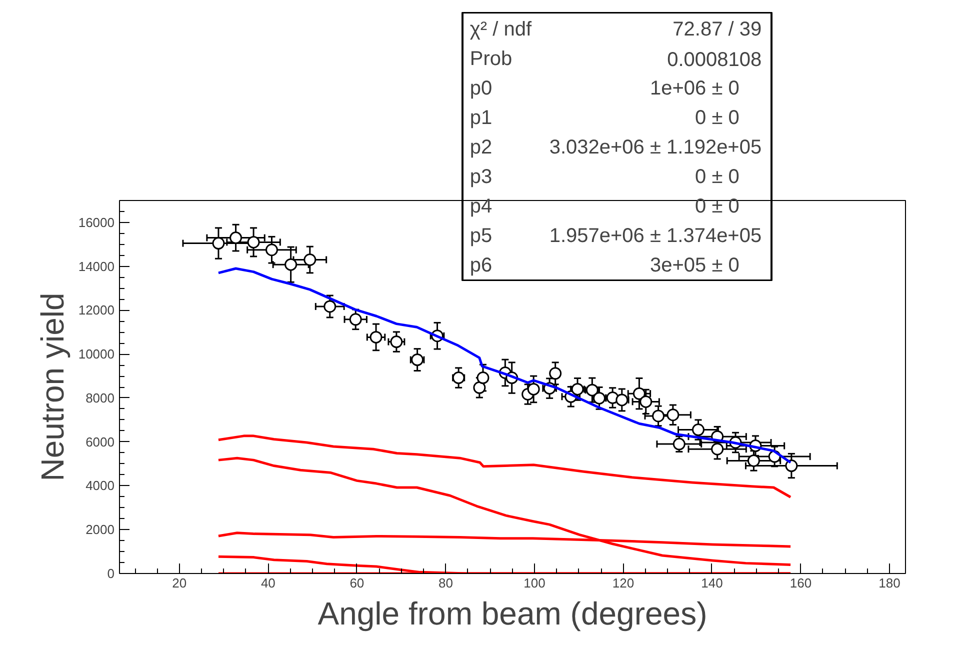  Describe the element at coordinates (52, 387) in the screenshot. I see `y-axis-title: Neutron yield` at that location.